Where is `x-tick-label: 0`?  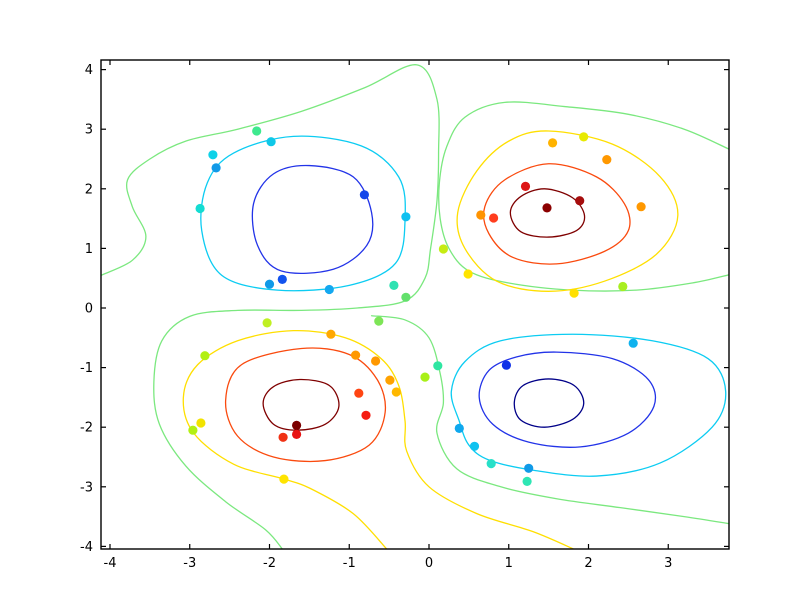
x-tick-label: 0 is located at coordinates (429, 563).